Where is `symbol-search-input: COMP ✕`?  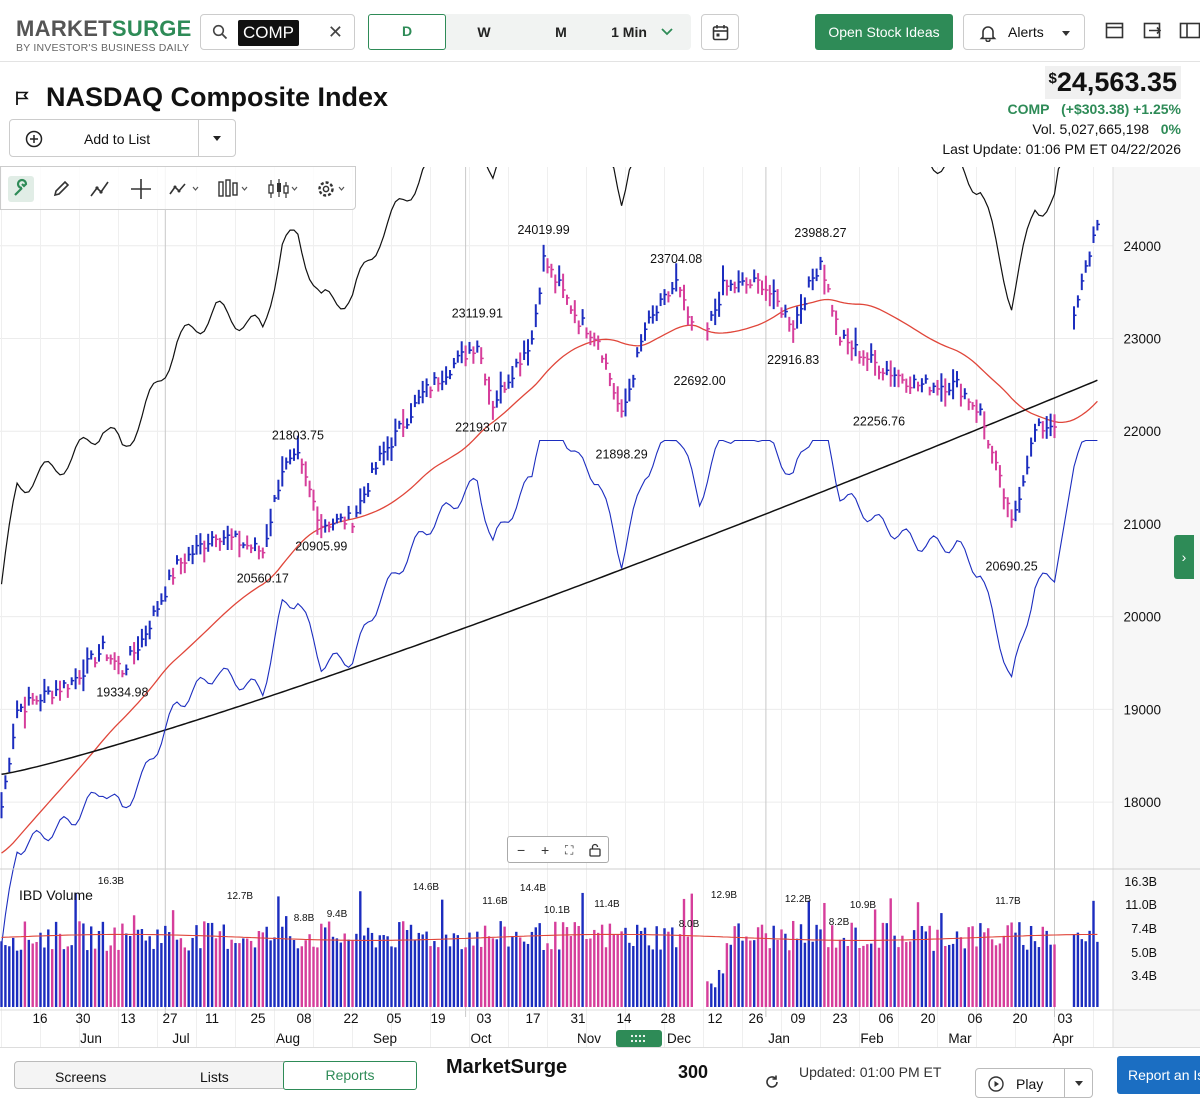
symbol-search-input: COMP ✕ is located at coordinates (277, 32).